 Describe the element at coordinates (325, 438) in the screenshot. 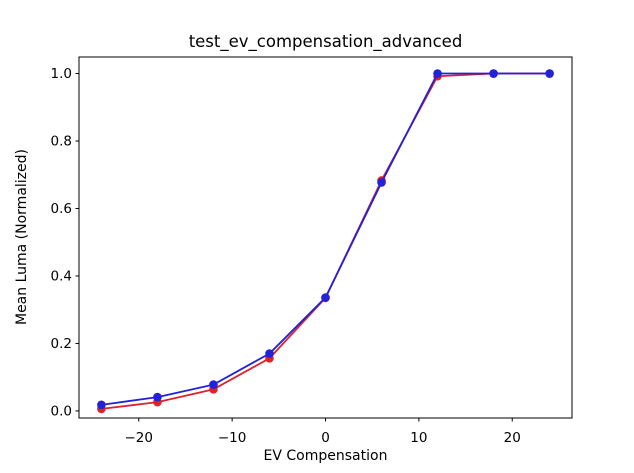

I see `x-tick-label: 0` at that location.